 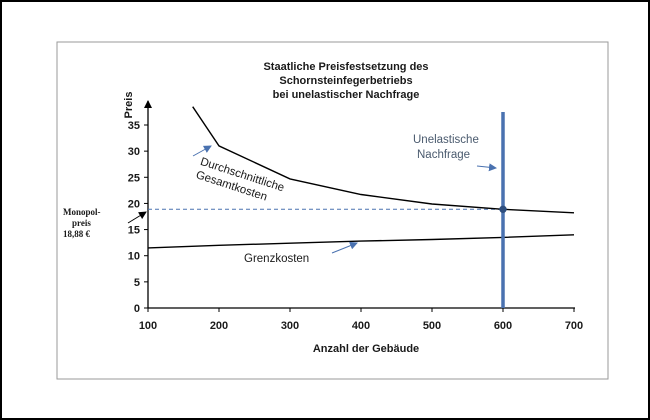 I want to click on x-tick-label: 100, so click(x=148, y=326).